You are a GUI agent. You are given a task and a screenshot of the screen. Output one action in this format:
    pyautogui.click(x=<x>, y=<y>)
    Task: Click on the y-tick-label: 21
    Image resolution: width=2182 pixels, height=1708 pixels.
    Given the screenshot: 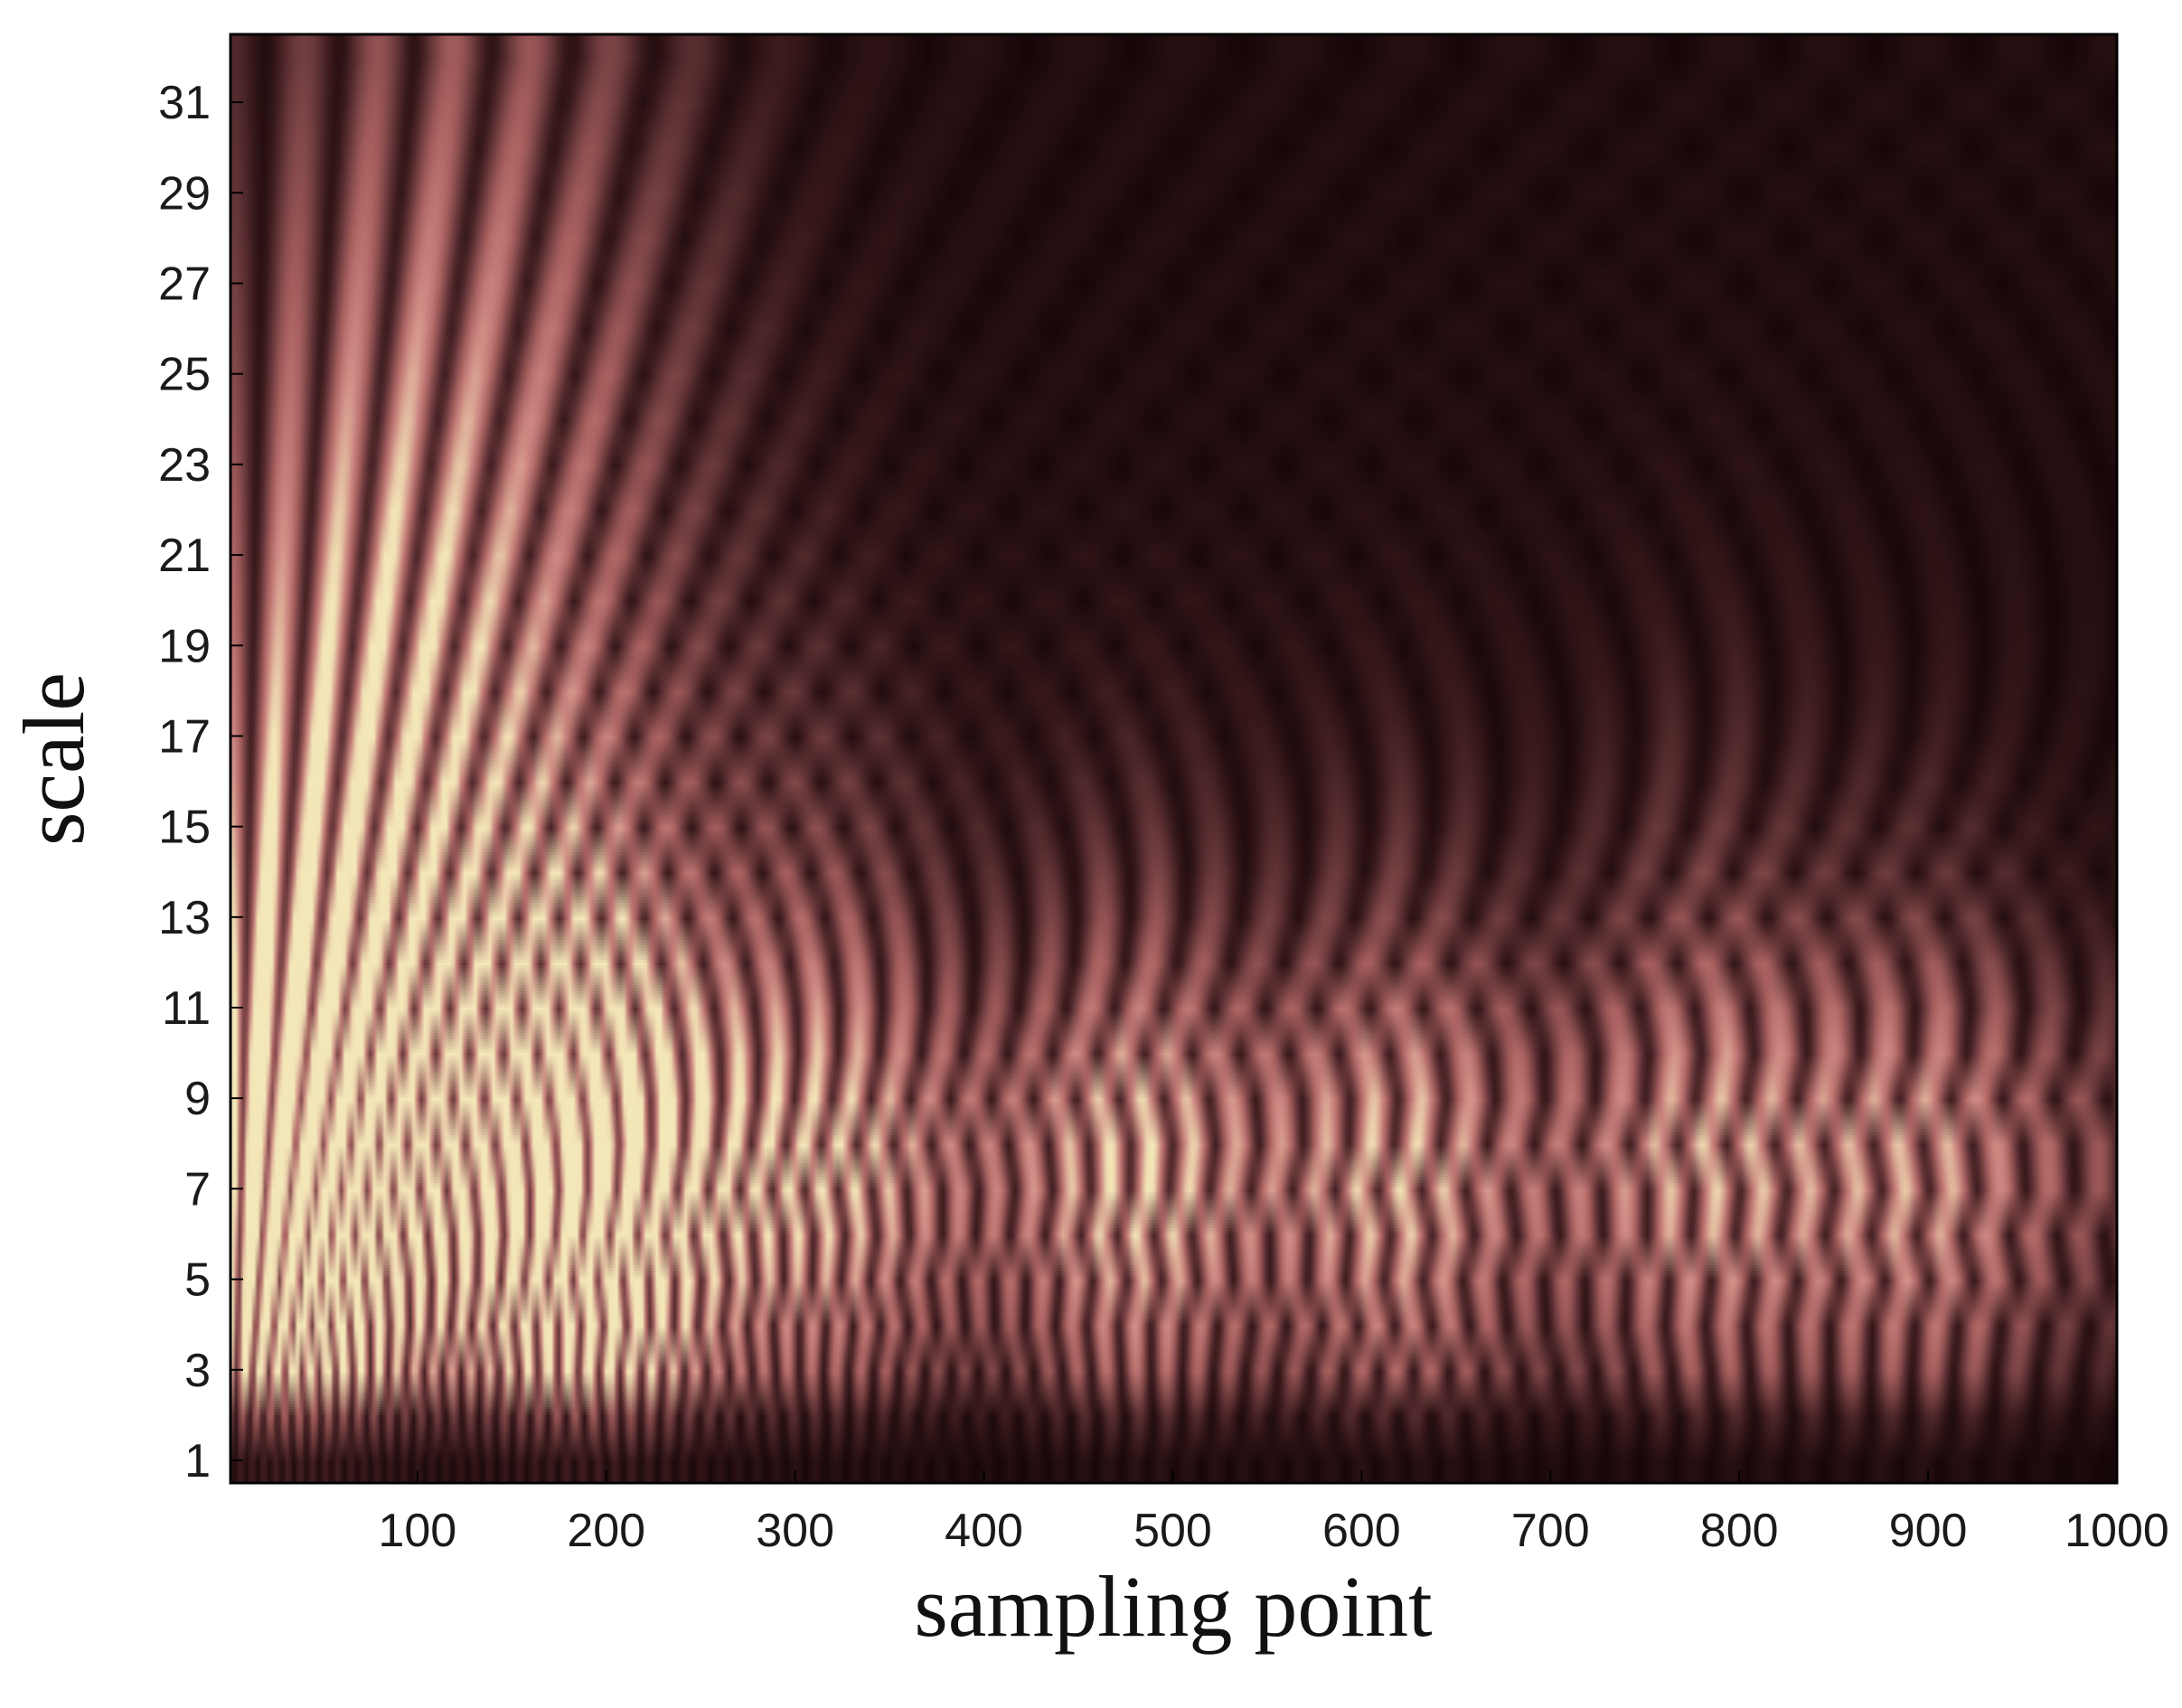 What is the action you would take?
    pyautogui.click(x=184, y=556)
    